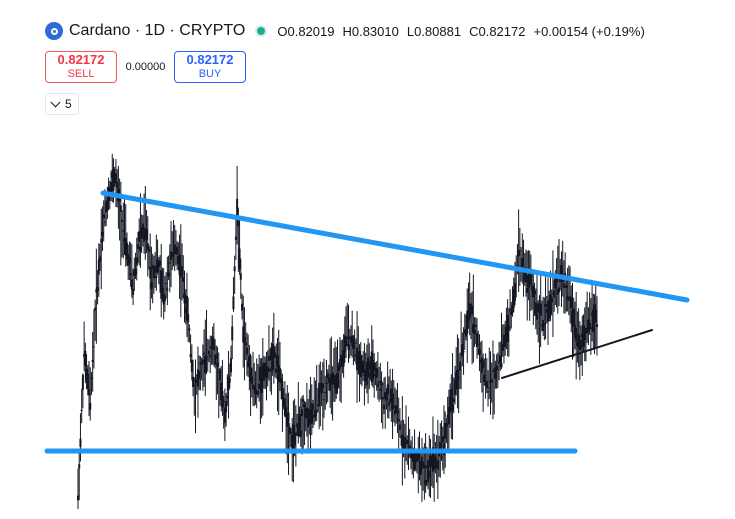 The image size is (735, 519). What do you see at coordinates (306, 31) in the screenshot?
I see `open-value: O0.82019` at bounding box center [306, 31].